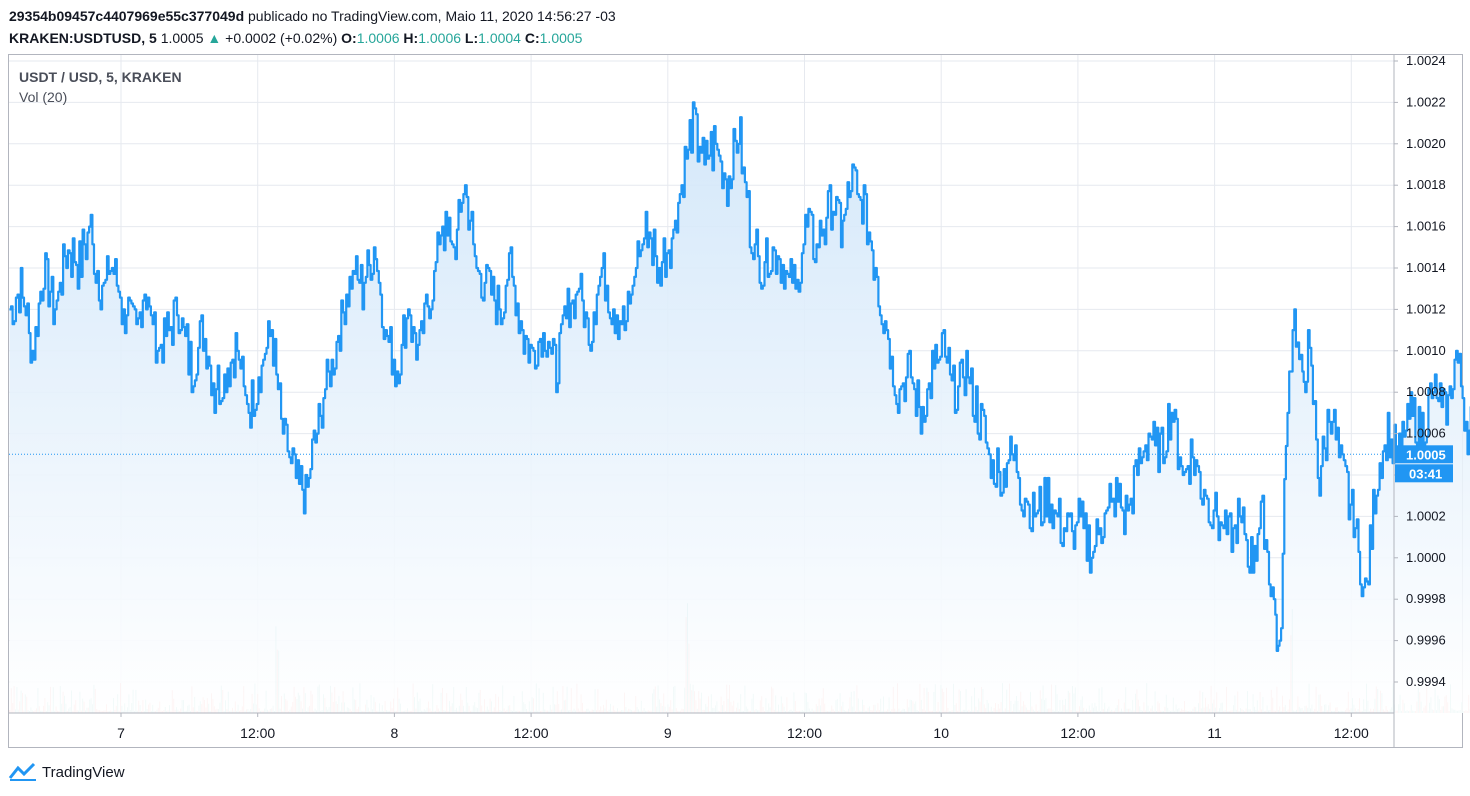 This screenshot has height=796, width=1470. Describe the element at coordinates (121, 733) in the screenshot. I see `x-tick-label: 7` at that location.